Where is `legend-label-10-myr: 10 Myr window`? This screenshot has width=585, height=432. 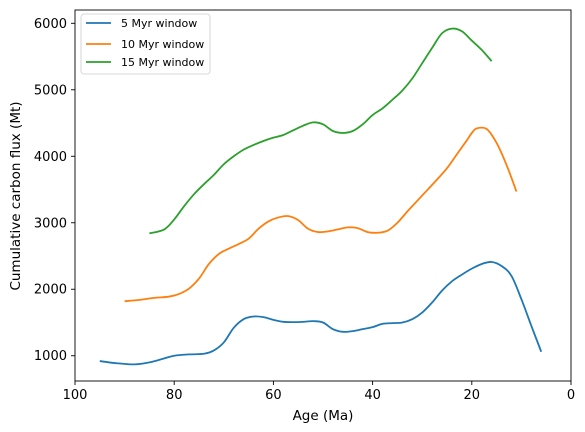
legend-label-10-myr: 10 Myr window is located at coordinates (162, 44).